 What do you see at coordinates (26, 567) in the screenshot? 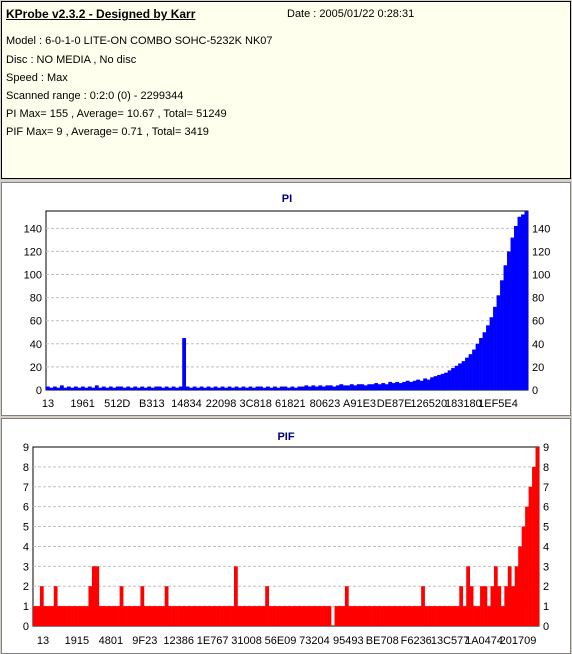
I see `y-tick-label-left: 3` at bounding box center [26, 567].